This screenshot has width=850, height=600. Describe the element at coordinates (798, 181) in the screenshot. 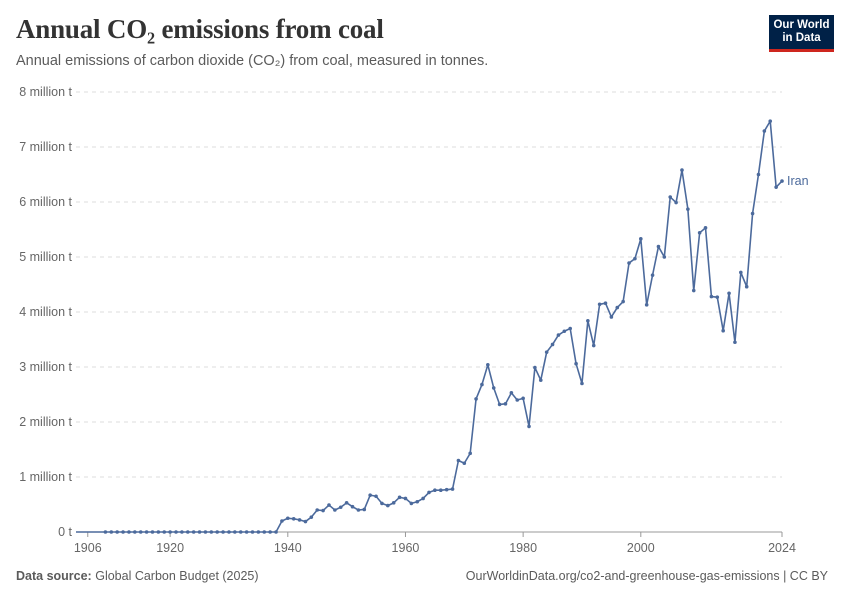

I see `series-label-iran: Iran` at that location.